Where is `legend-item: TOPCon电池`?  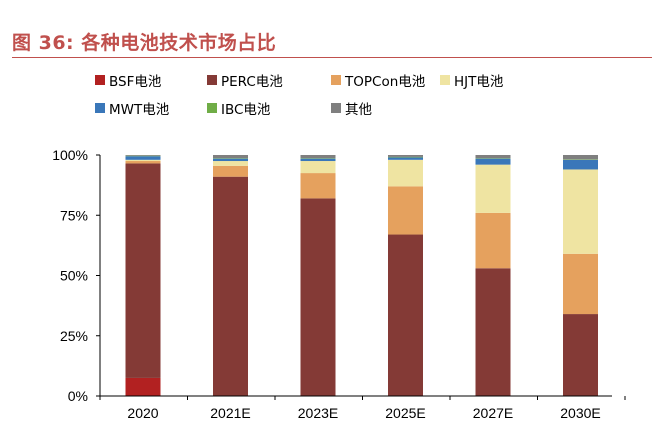 legend-item: TOPCon电池 is located at coordinates (378, 80).